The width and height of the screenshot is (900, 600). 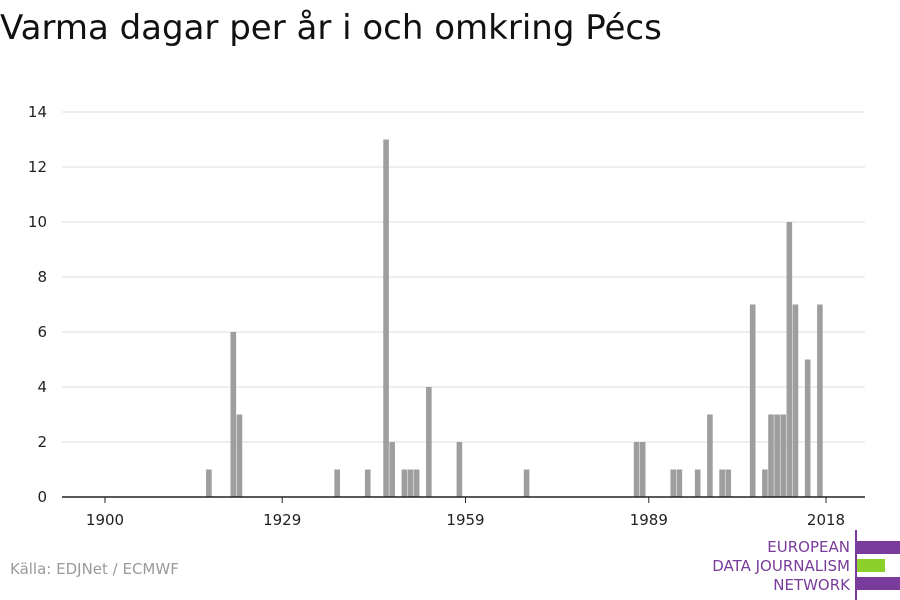 What do you see at coordinates (878, 583) in the screenshot?
I see `logo-bar-bottom` at bounding box center [878, 583].